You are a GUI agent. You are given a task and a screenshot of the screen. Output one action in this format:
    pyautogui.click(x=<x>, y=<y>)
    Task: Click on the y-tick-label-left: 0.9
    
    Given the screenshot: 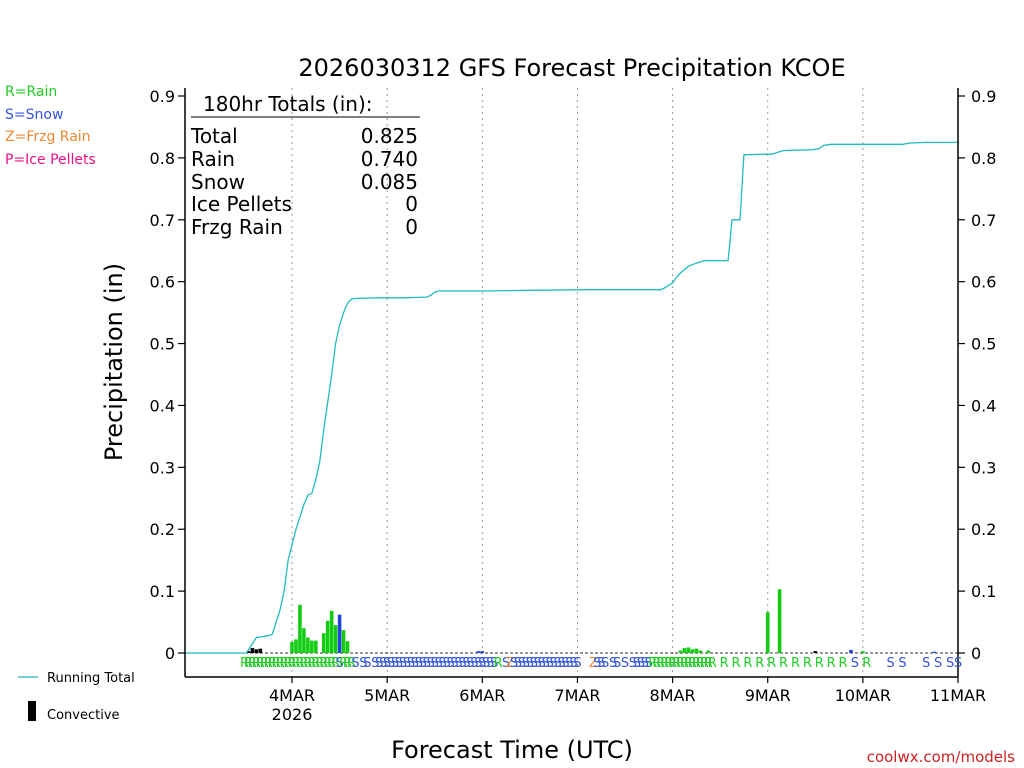 What is the action you would take?
    pyautogui.click(x=162, y=96)
    